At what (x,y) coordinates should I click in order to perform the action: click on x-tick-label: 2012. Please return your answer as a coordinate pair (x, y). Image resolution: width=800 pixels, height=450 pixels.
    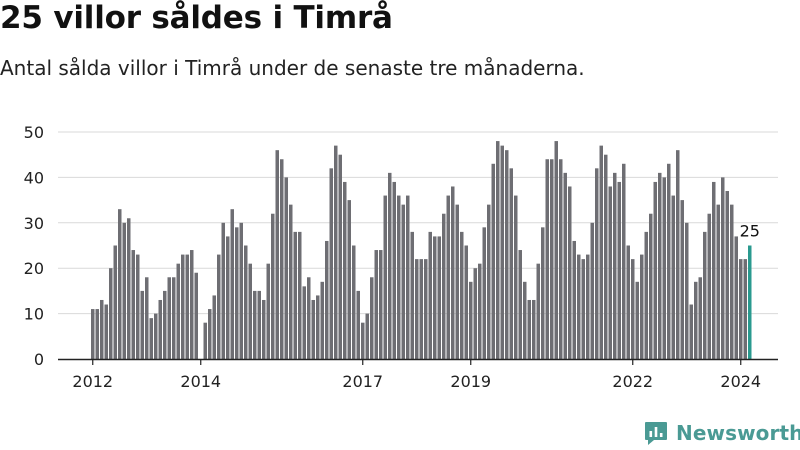
    Looking at the image, I should click on (92, 381).